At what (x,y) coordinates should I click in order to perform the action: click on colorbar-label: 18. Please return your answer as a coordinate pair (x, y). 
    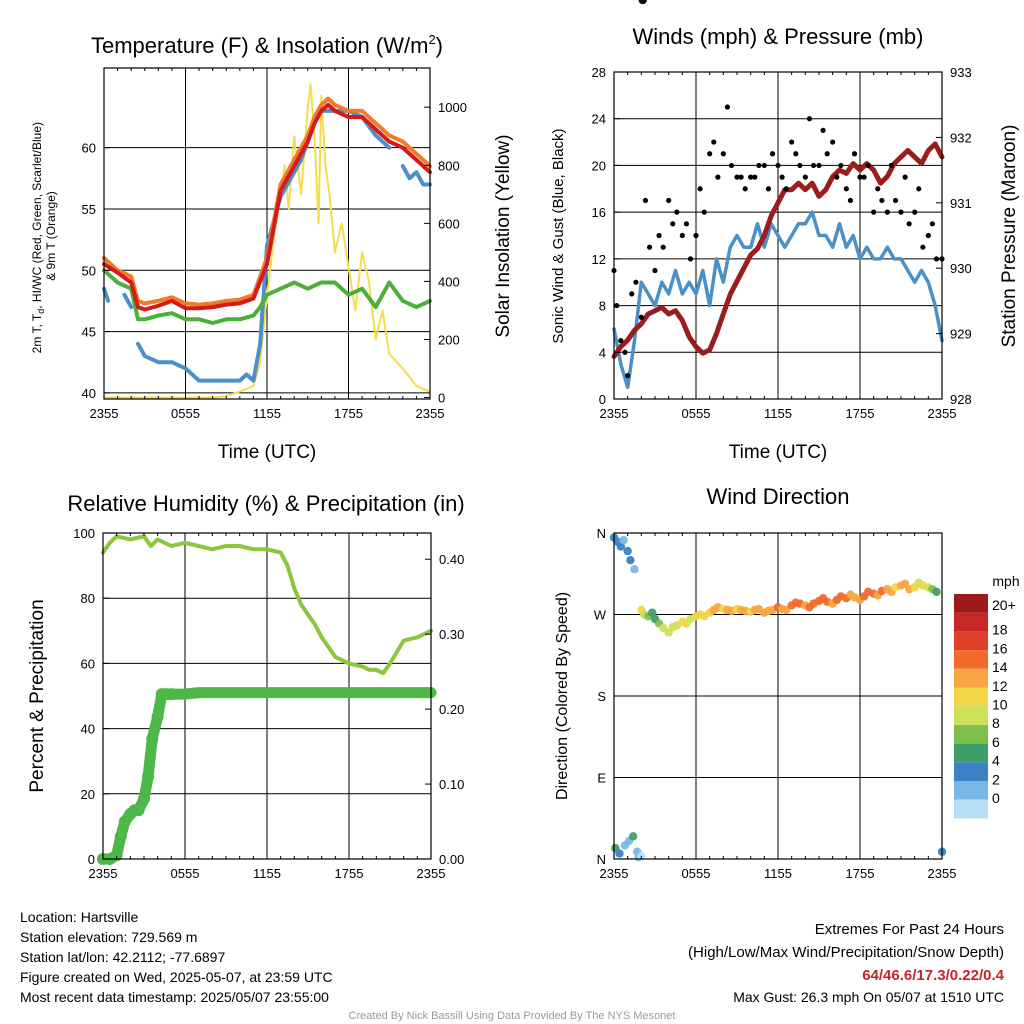
    Looking at the image, I should click on (1000, 630).